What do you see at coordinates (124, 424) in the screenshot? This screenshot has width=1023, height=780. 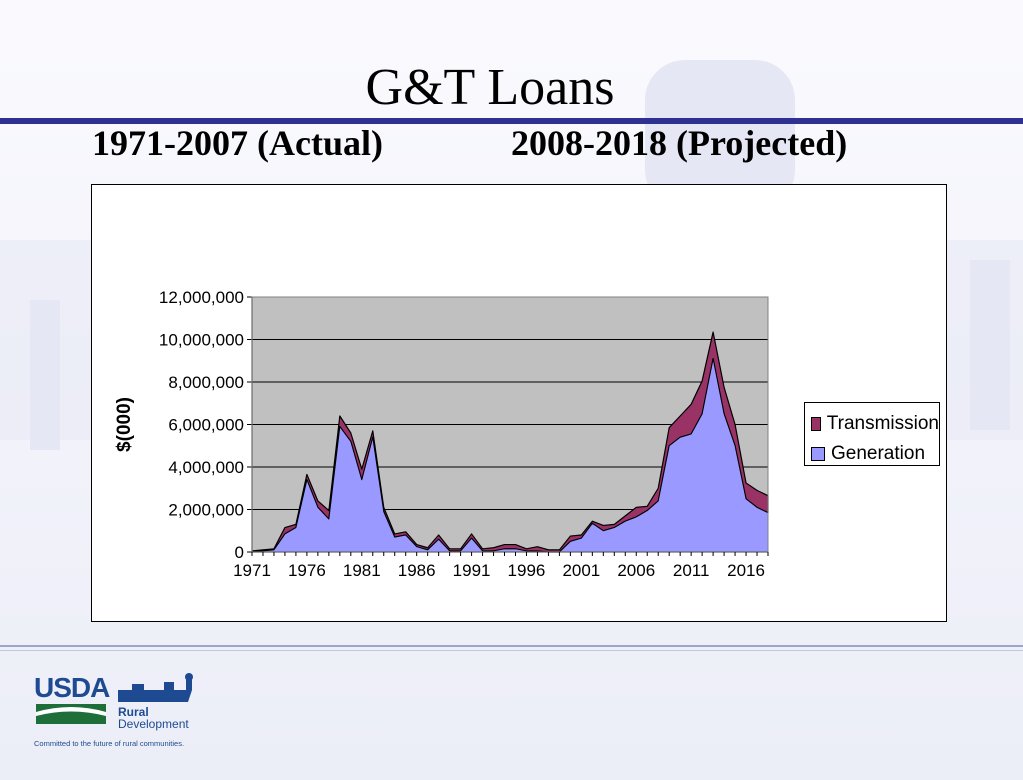 I see `y-axis-label: $(000)` at bounding box center [124, 424].